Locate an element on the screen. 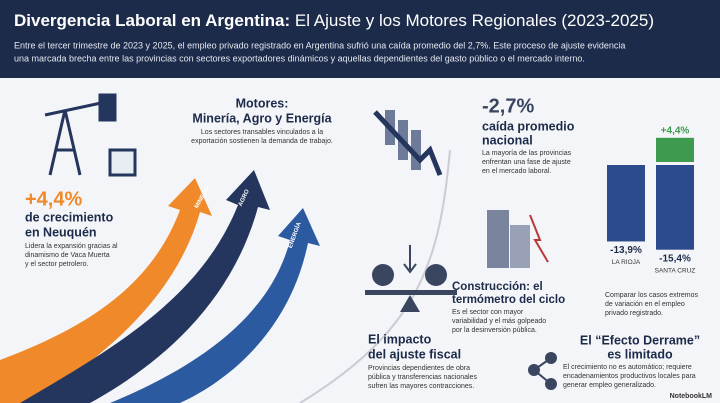 This screenshot has width=720, height=403. section-title: Motores: is located at coordinates (262, 103).